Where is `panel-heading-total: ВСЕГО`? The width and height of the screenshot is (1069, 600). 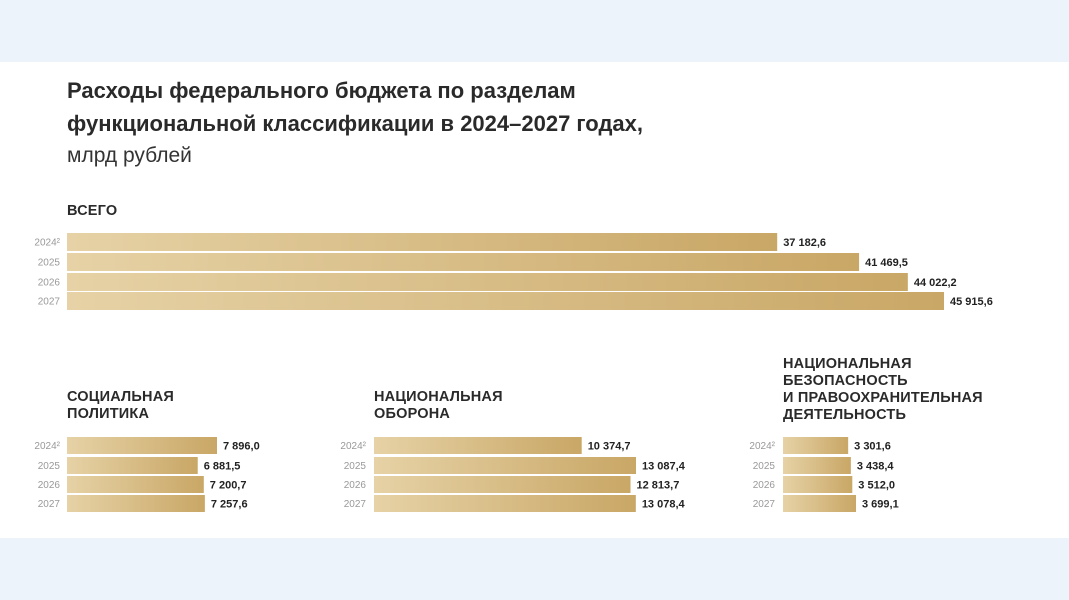
panel-heading-total: ВСЕГО is located at coordinates (92, 211).